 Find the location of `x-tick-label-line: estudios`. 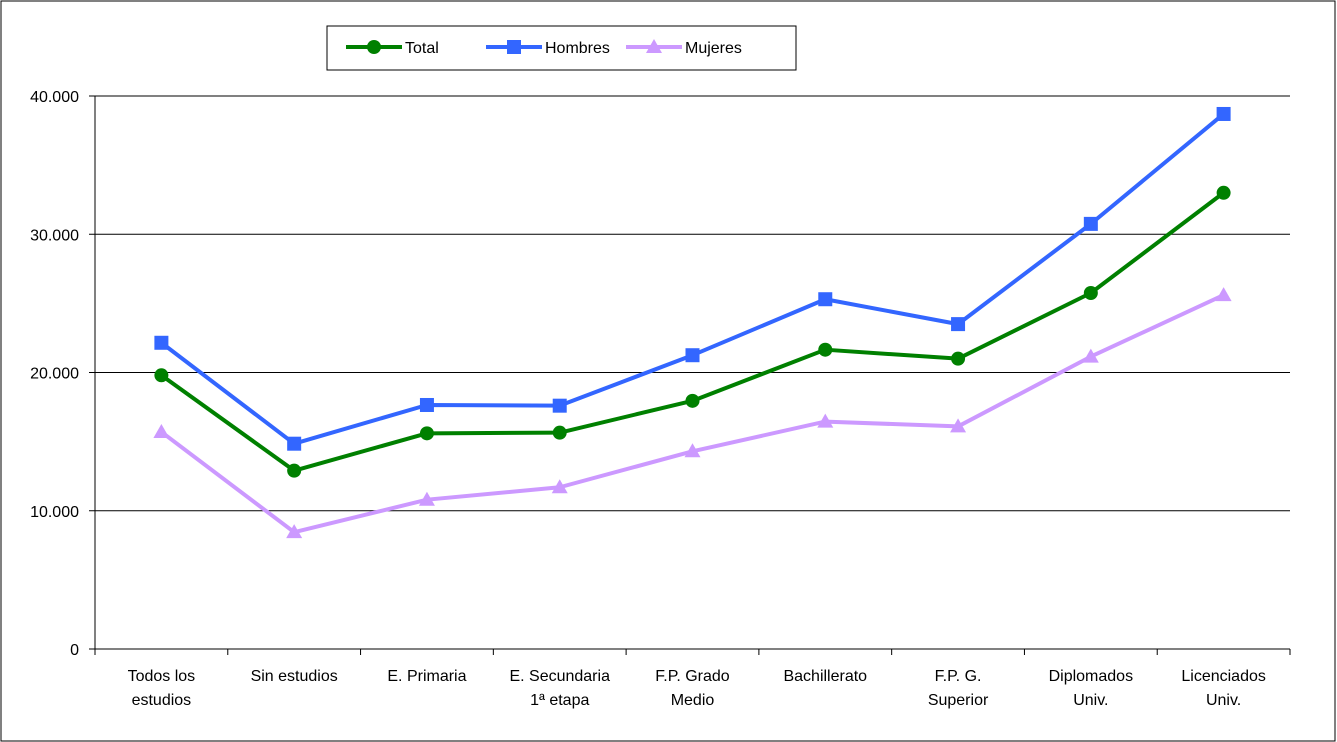

x-tick-label-line: estudios is located at coordinates (162, 700).